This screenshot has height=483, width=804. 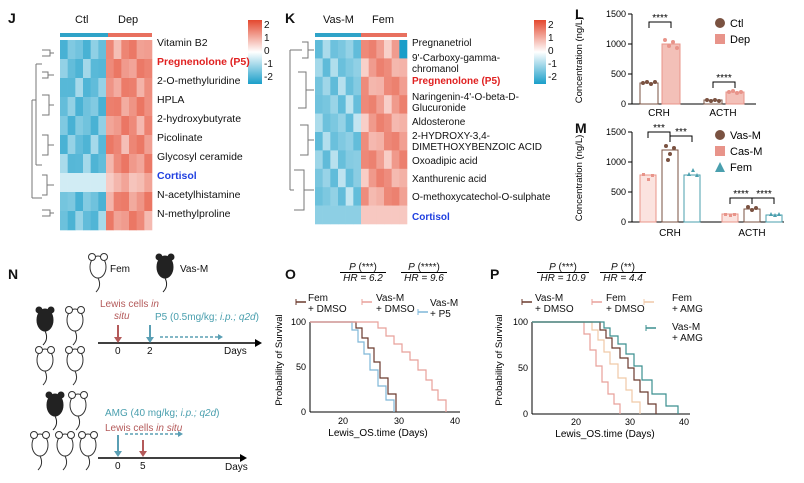 I want to click on heatmap-j-row-label: Vitamin B2, so click(x=182, y=43).